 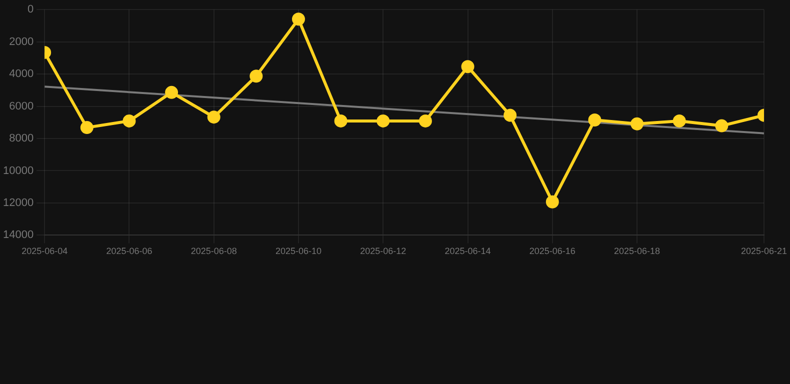 What do you see at coordinates (30, 10) in the screenshot?
I see `y-tick-label: 0` at bounding box center [30, 10].